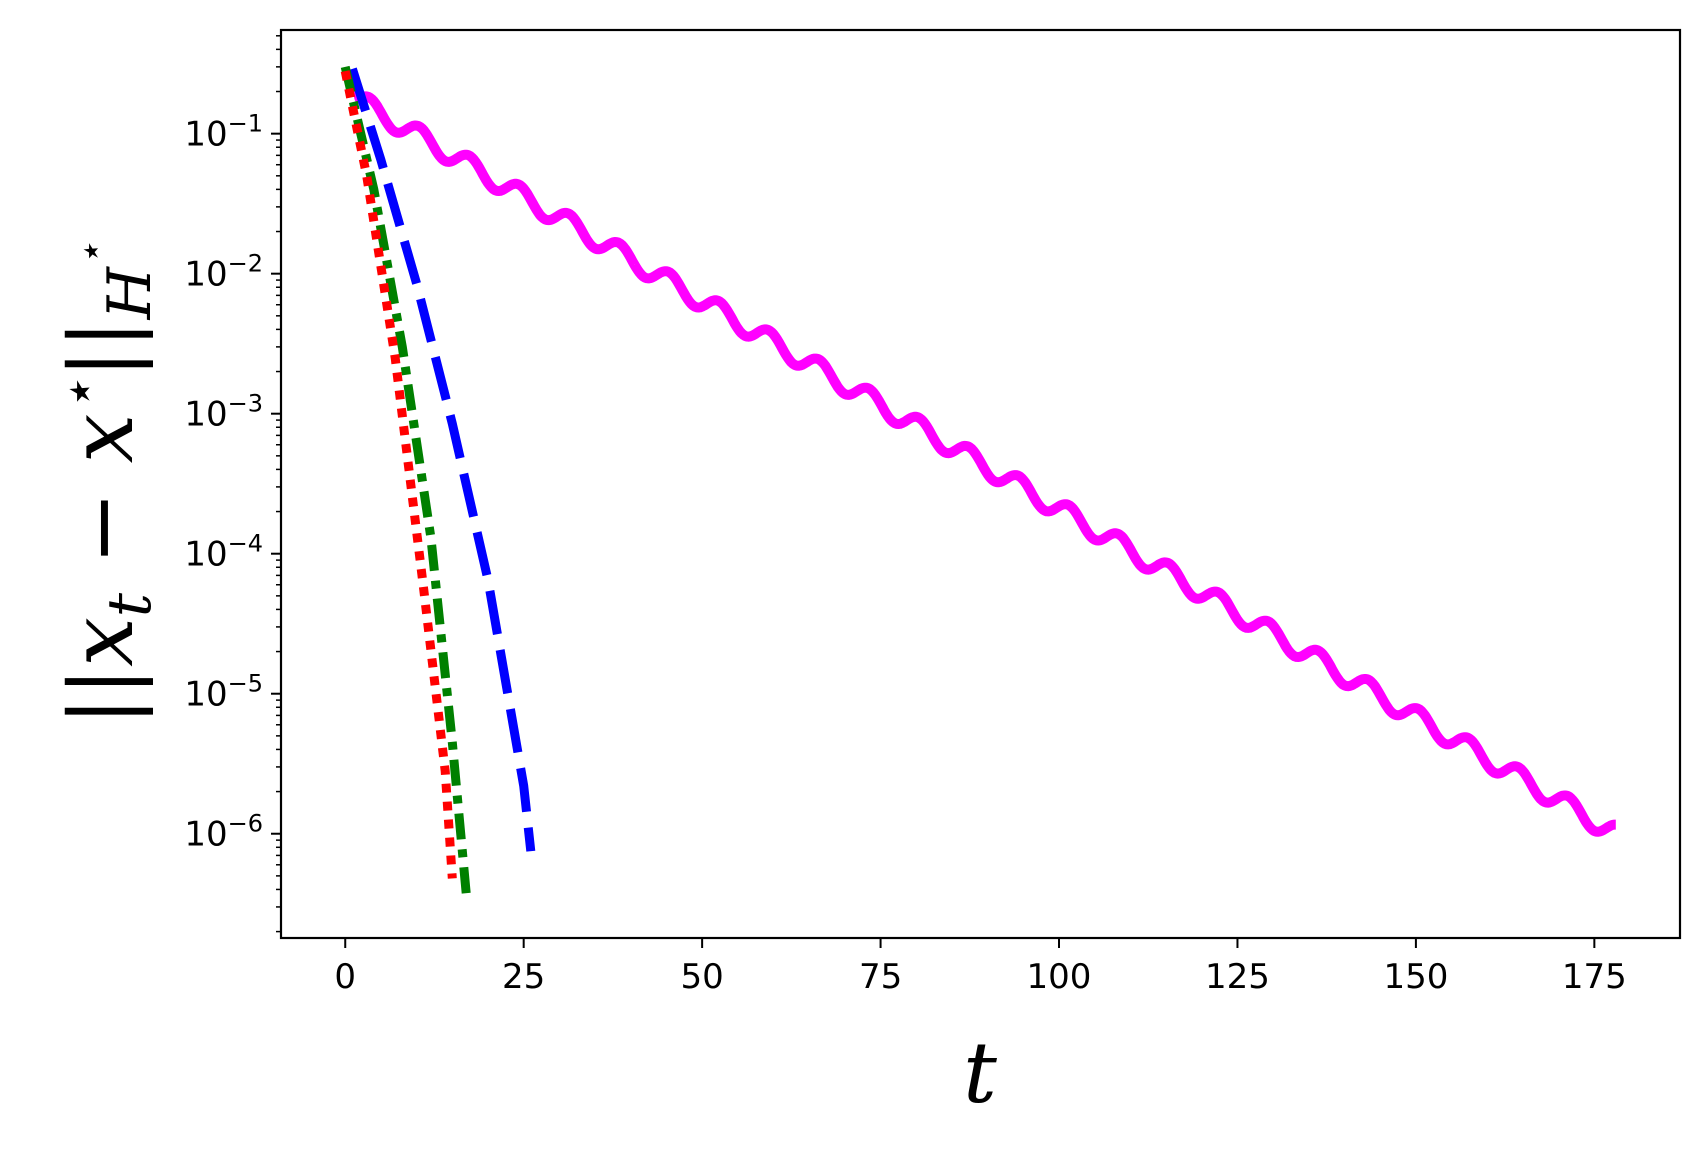  Describe the element at coordinates (245, 124) in the screenshot. I see `y-tick-exponent: −1` at that location.